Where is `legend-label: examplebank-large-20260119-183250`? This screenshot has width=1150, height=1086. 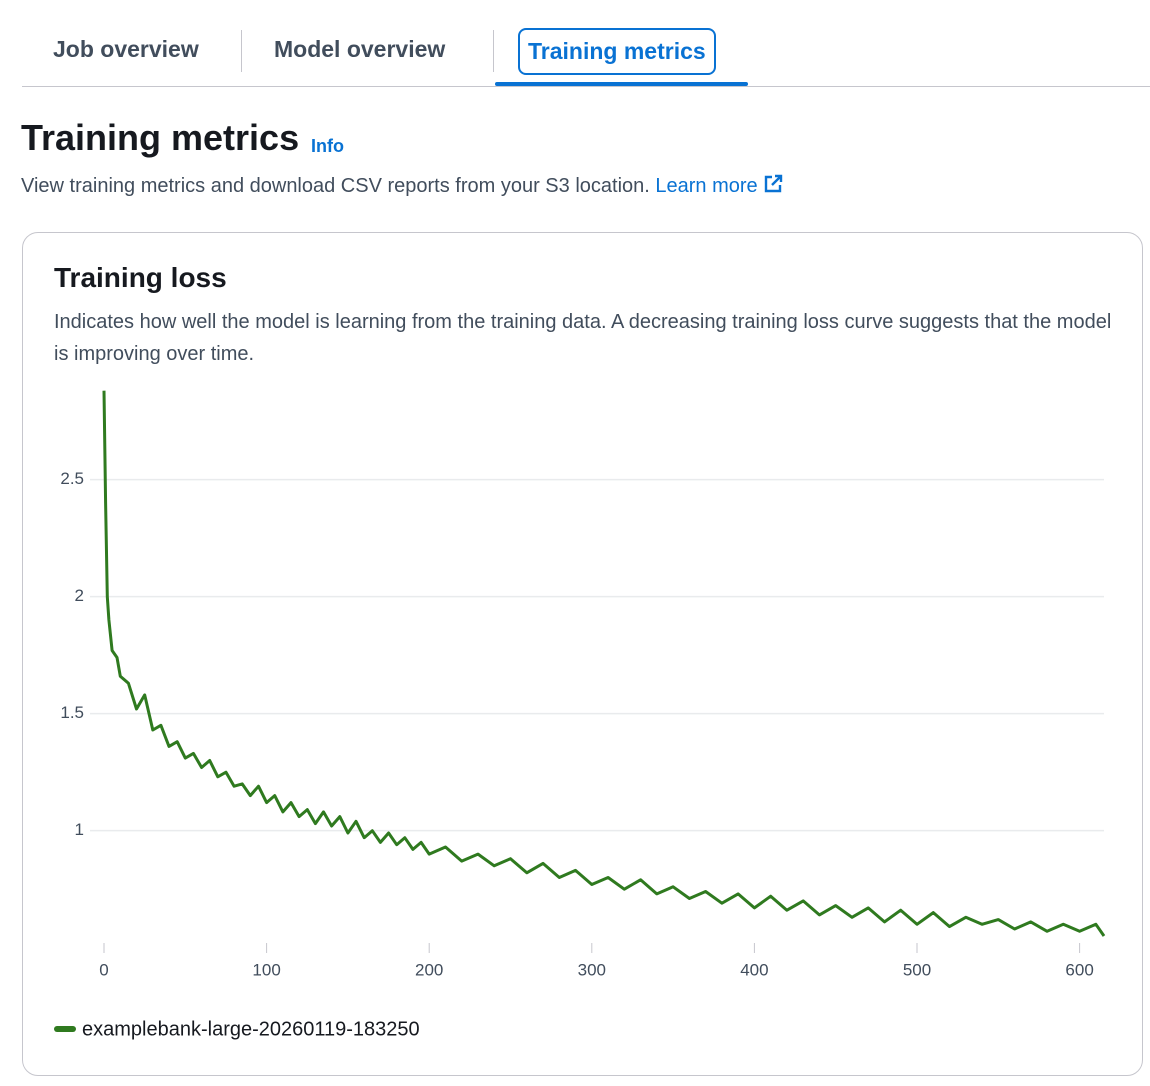
legend-label: examplebank-large-20260119-183250 is located at coordinates (251, 1029).